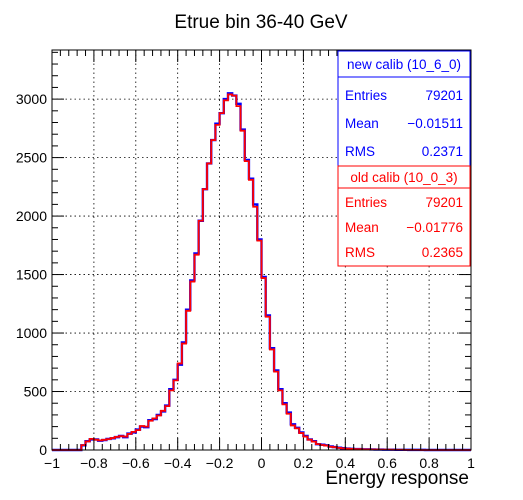 The width and height of the screenshot is (523, 500). Describe the element at coordinates (304, 463) in the screenshot. I see `x-tick-label: 0.2` at that location.